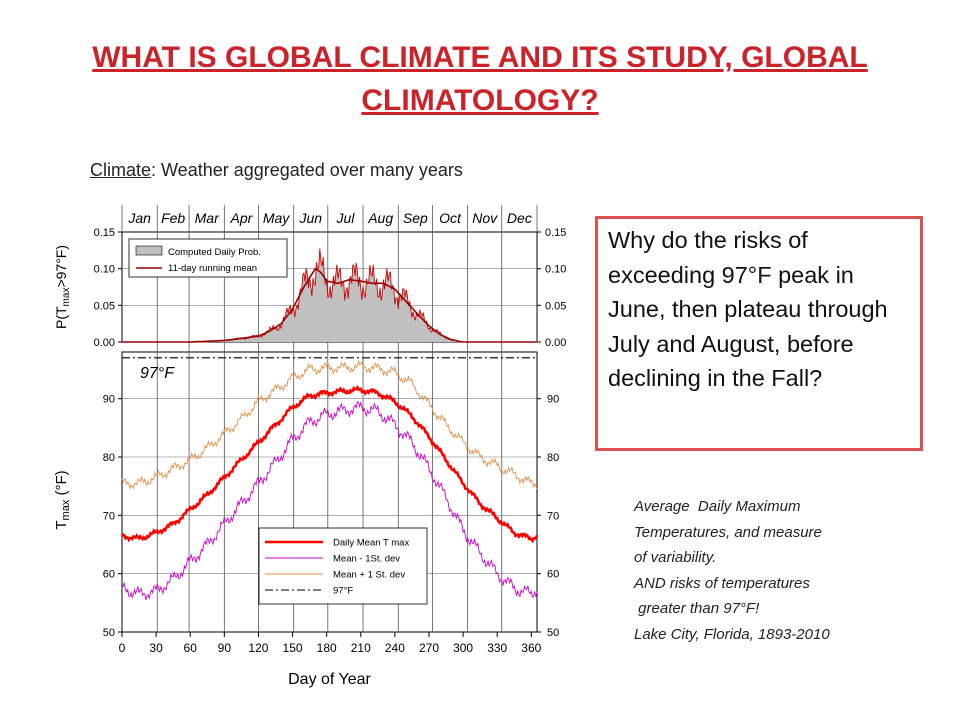 This screenshot has height=720, width=960. Describe the element at coordinates (519, 218) in the screenshot. I see `month-label: Dec` at that location.